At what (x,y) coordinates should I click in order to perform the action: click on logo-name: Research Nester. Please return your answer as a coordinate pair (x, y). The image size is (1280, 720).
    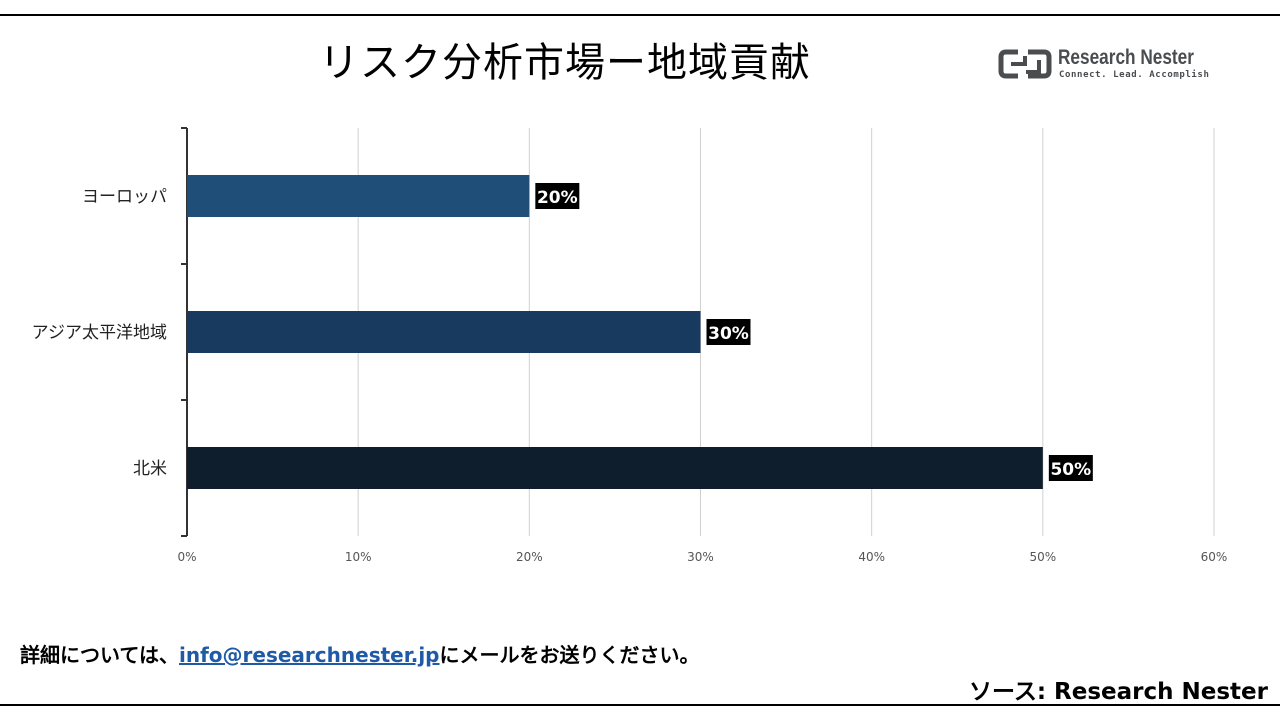
    Looking at the image, I should click on (1126, 57).